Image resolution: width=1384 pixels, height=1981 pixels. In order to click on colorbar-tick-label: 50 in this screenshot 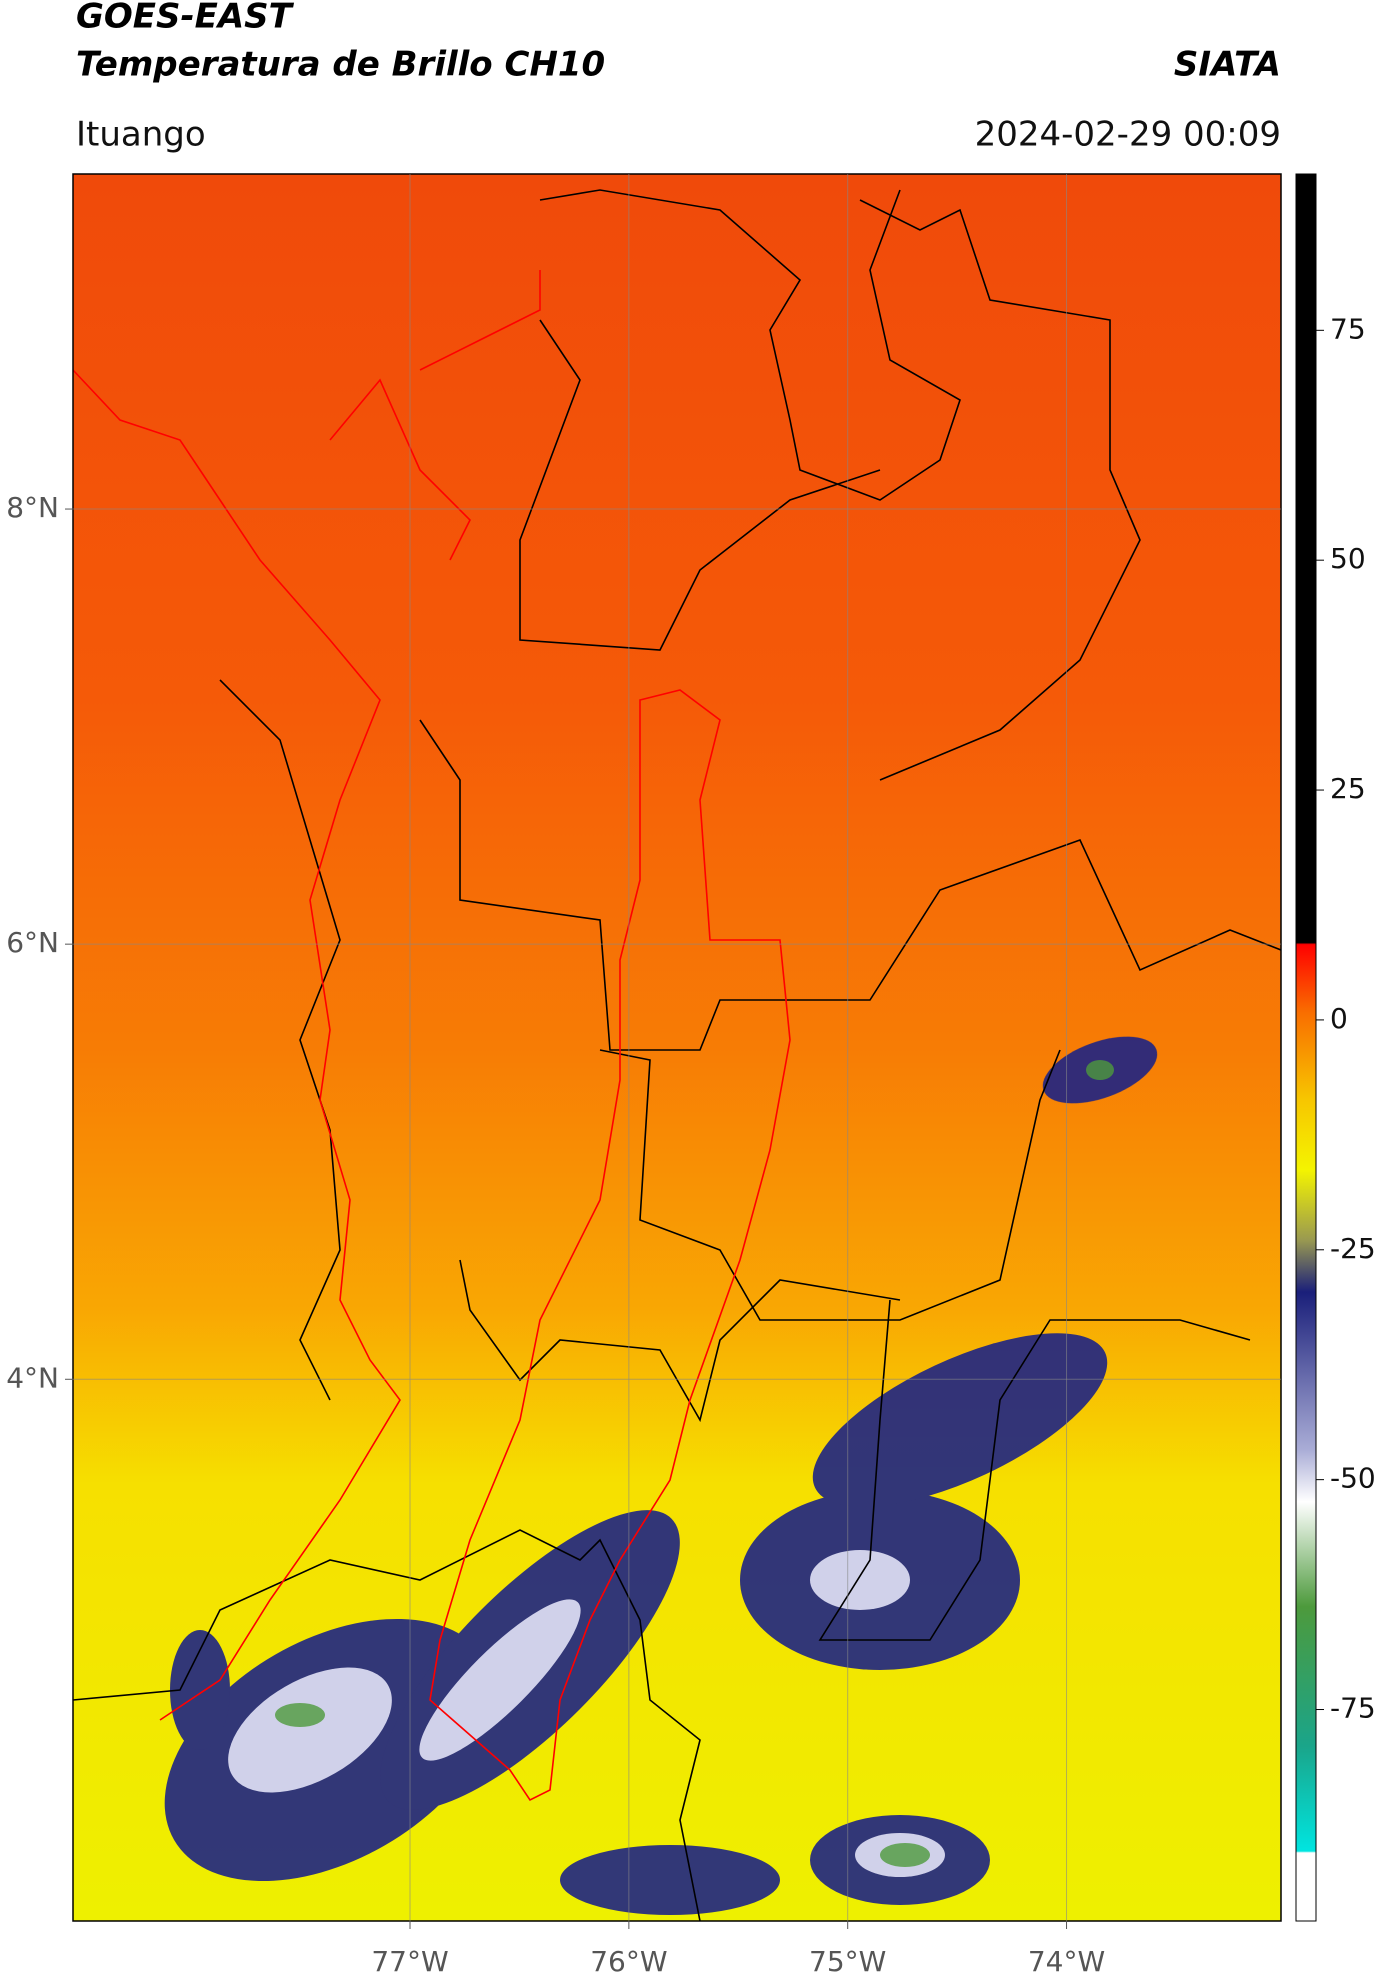, I will do `click(1348, 558)`.